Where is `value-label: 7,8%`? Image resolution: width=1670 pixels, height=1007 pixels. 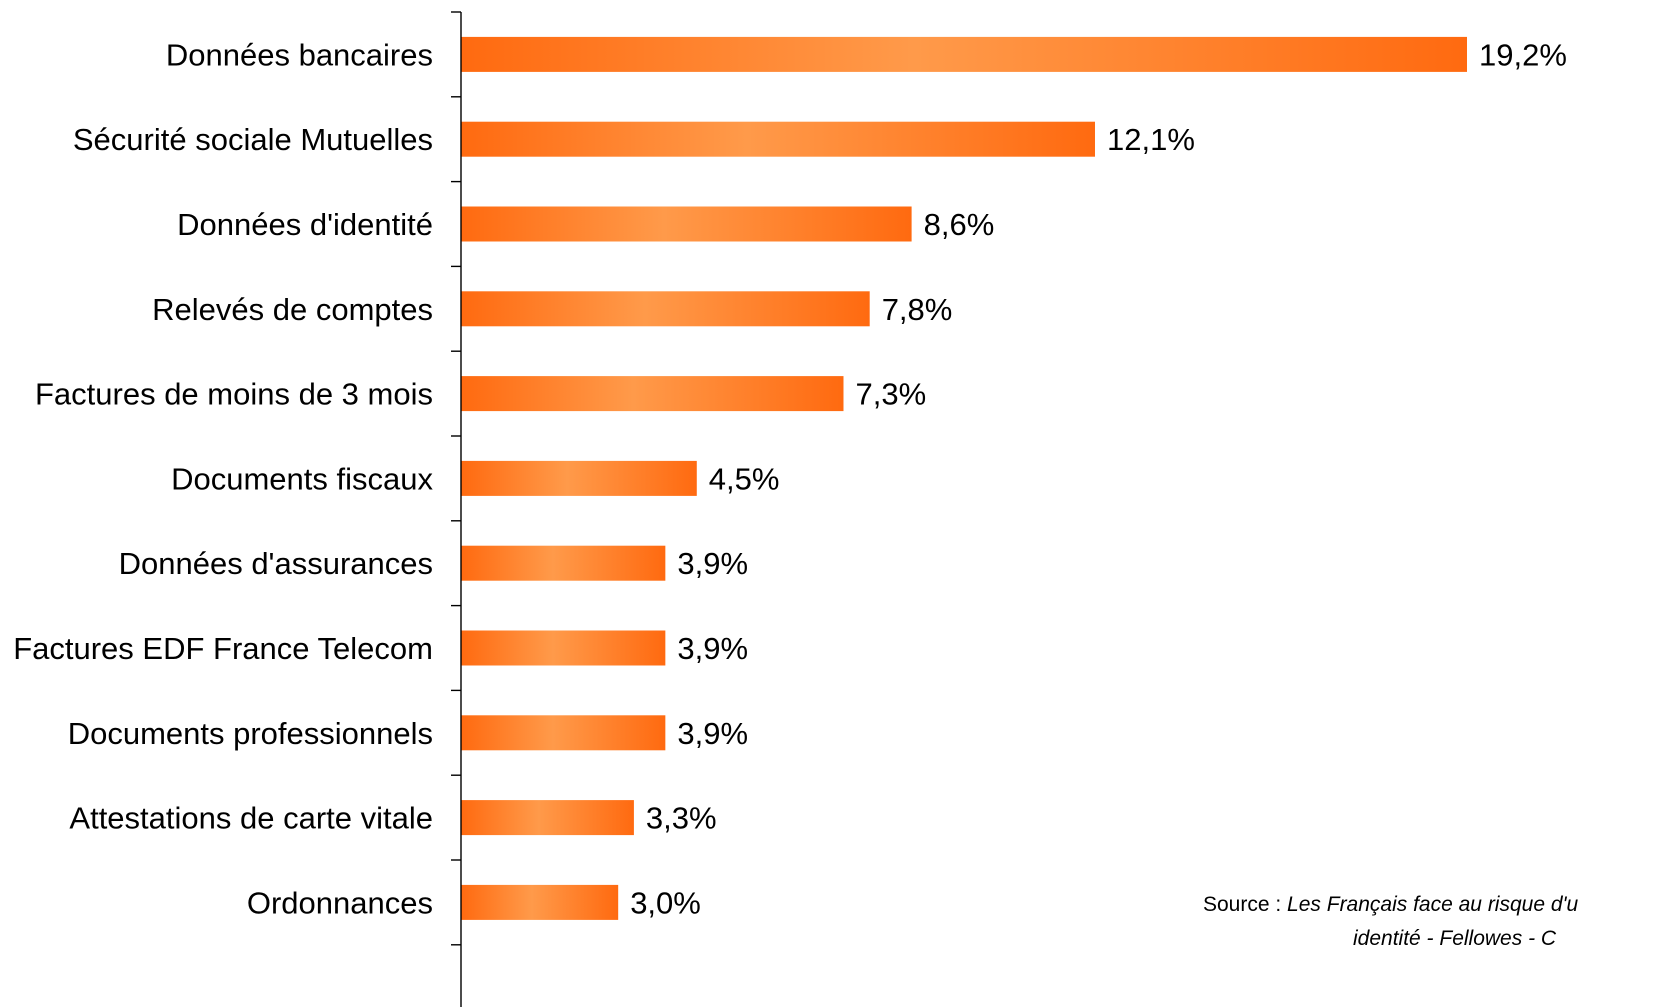 value-label: 7,8% is located at coordinates (917, 309).